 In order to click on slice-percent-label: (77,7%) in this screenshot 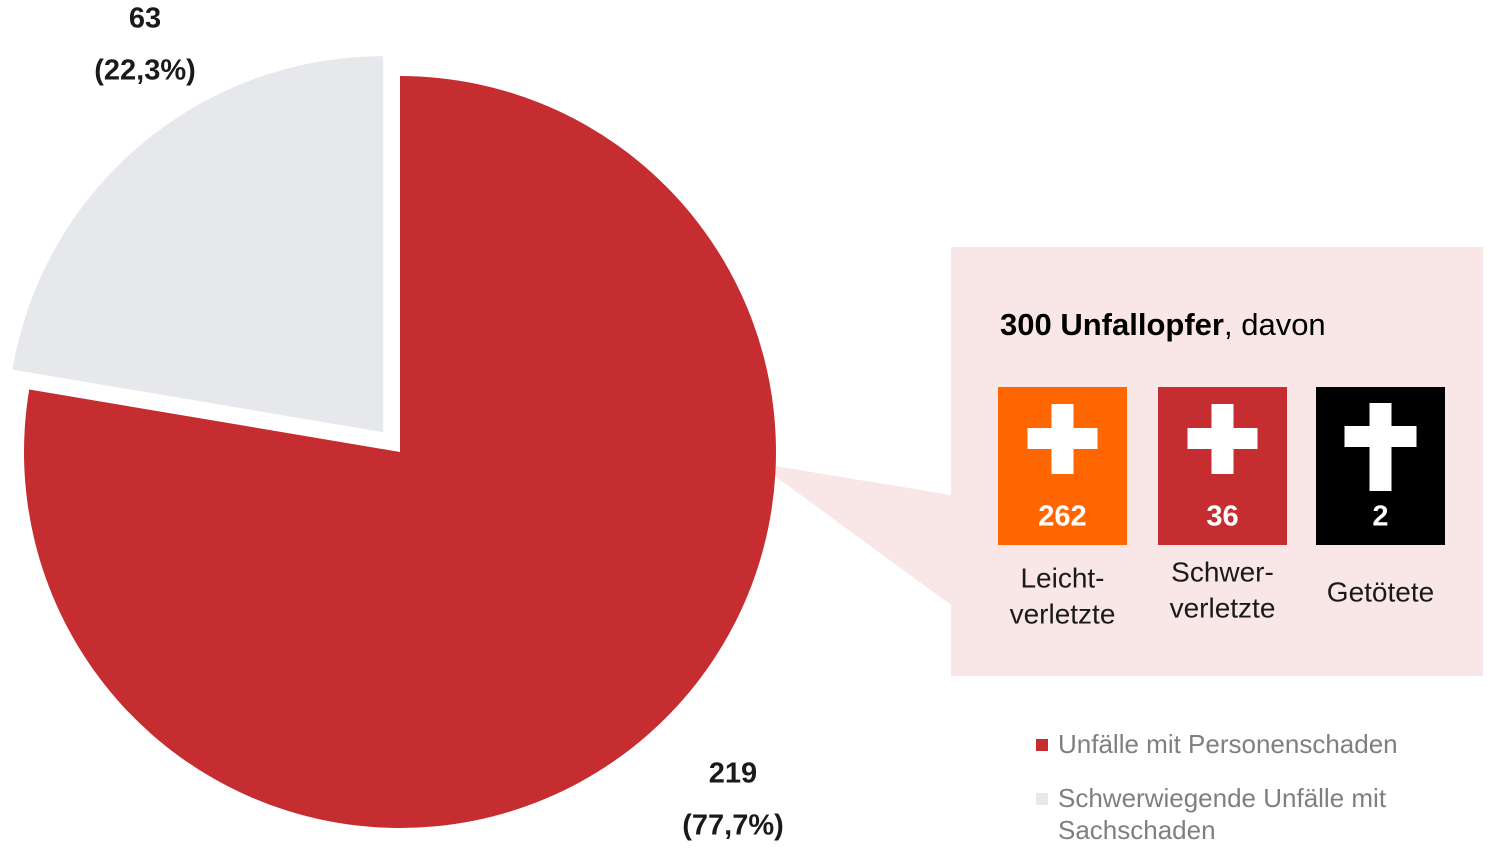, I will do `click(733, 826)`.